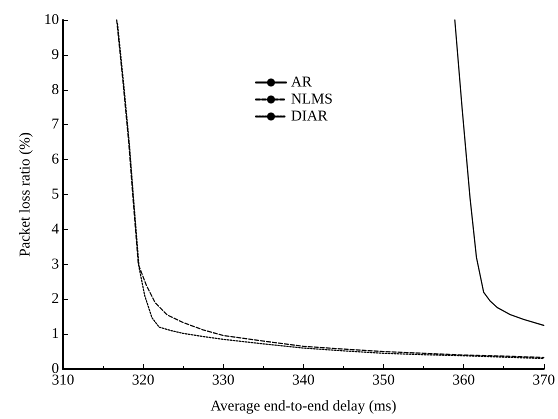  Describe the element at coordinates (223, 380) in the screenshot. I see `x-tick-label: 330` at that location.